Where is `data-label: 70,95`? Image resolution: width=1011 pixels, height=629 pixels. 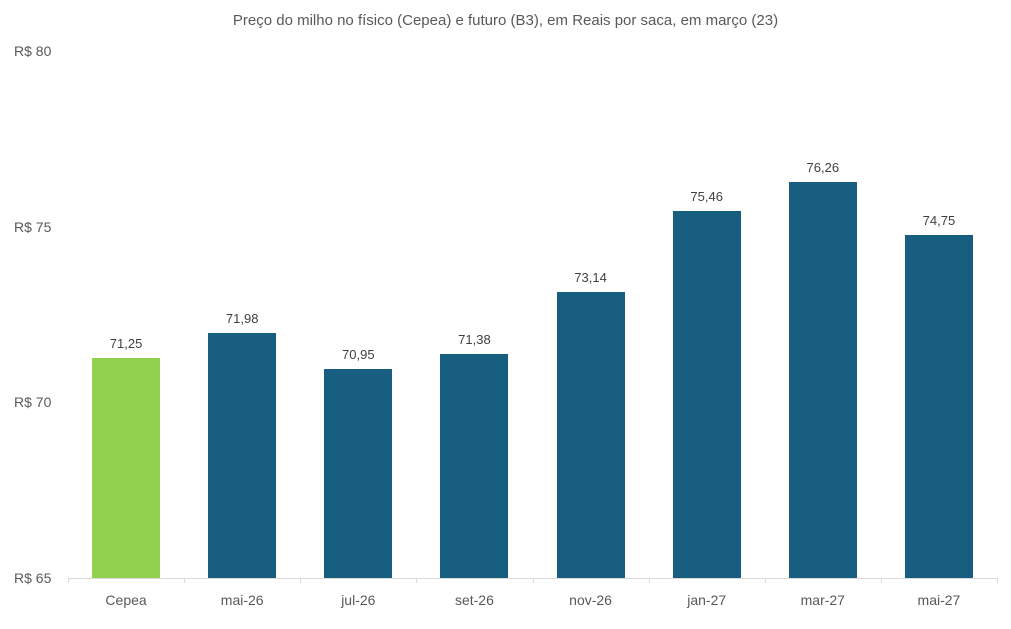 data-label: 70,95 is located at coordinates (358, 354).